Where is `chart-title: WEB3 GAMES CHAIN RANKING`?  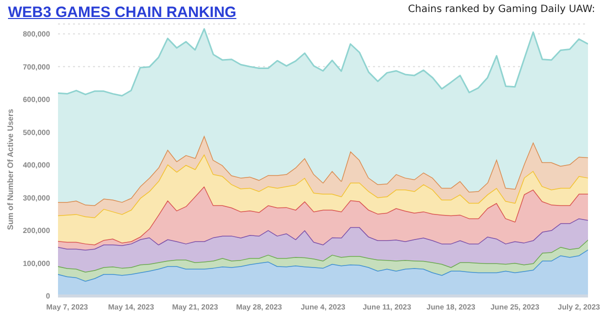
chart-title: WEB3 GAMES CHAIN RANKING is located at coordinates (122, 12).